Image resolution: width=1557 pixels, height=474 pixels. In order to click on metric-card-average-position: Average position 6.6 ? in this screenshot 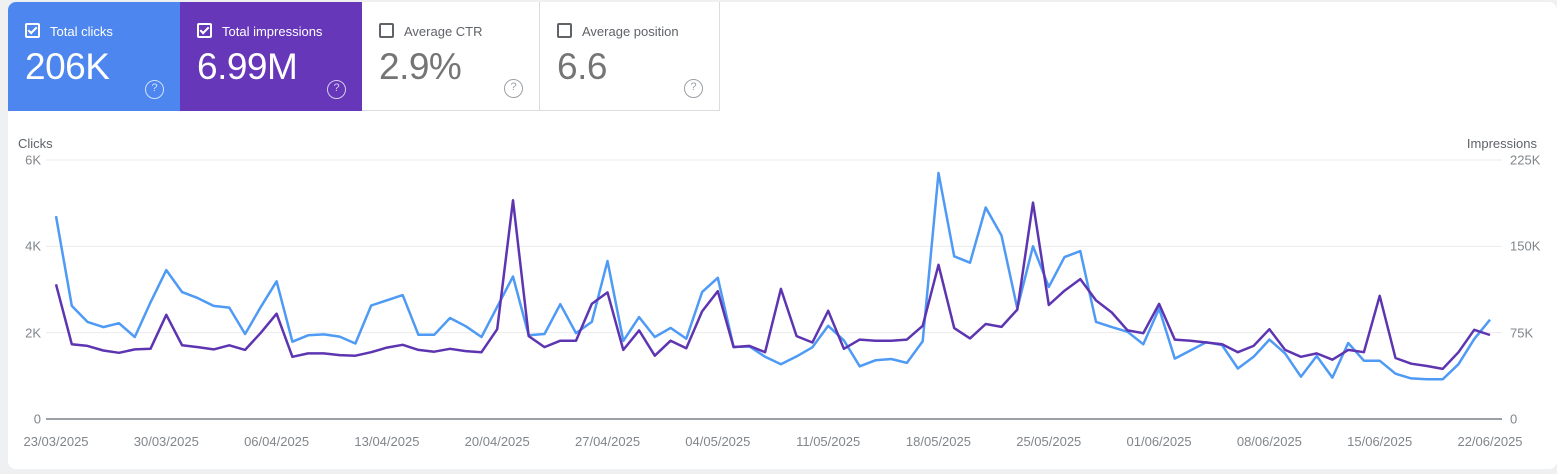, I will do `click(630, 56)`.